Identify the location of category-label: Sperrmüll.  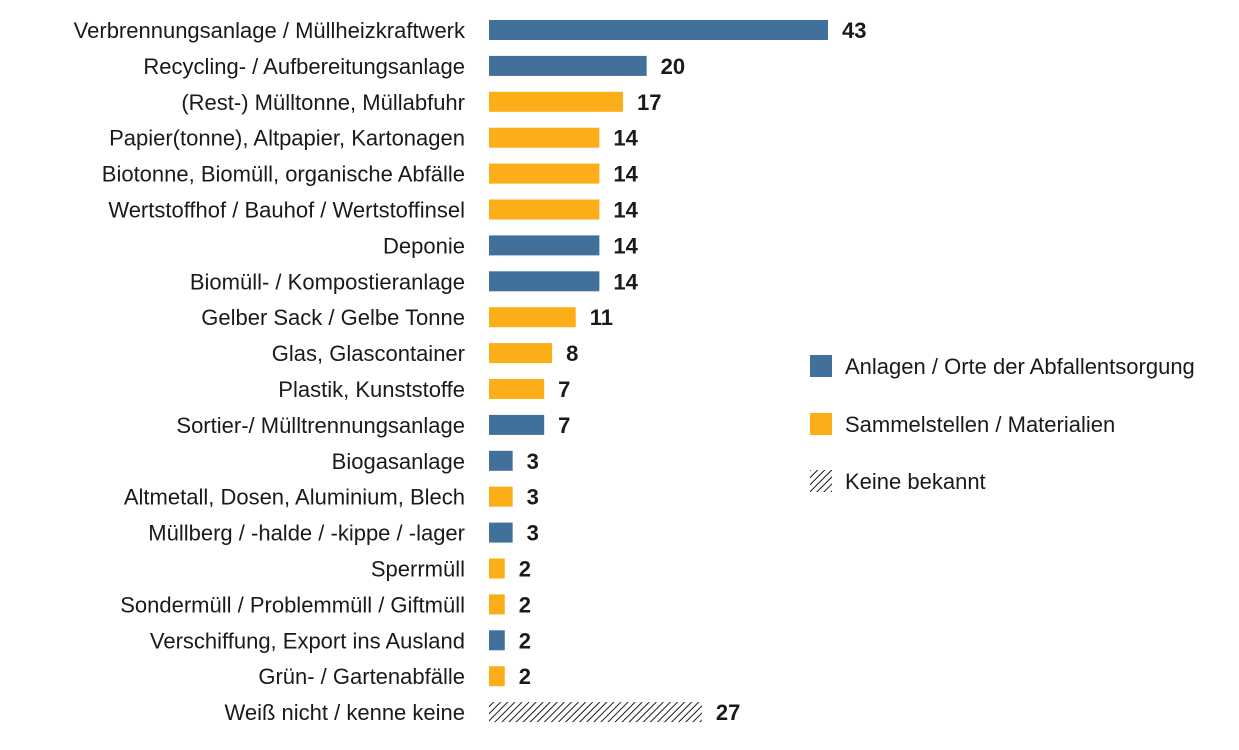
(418, 569).